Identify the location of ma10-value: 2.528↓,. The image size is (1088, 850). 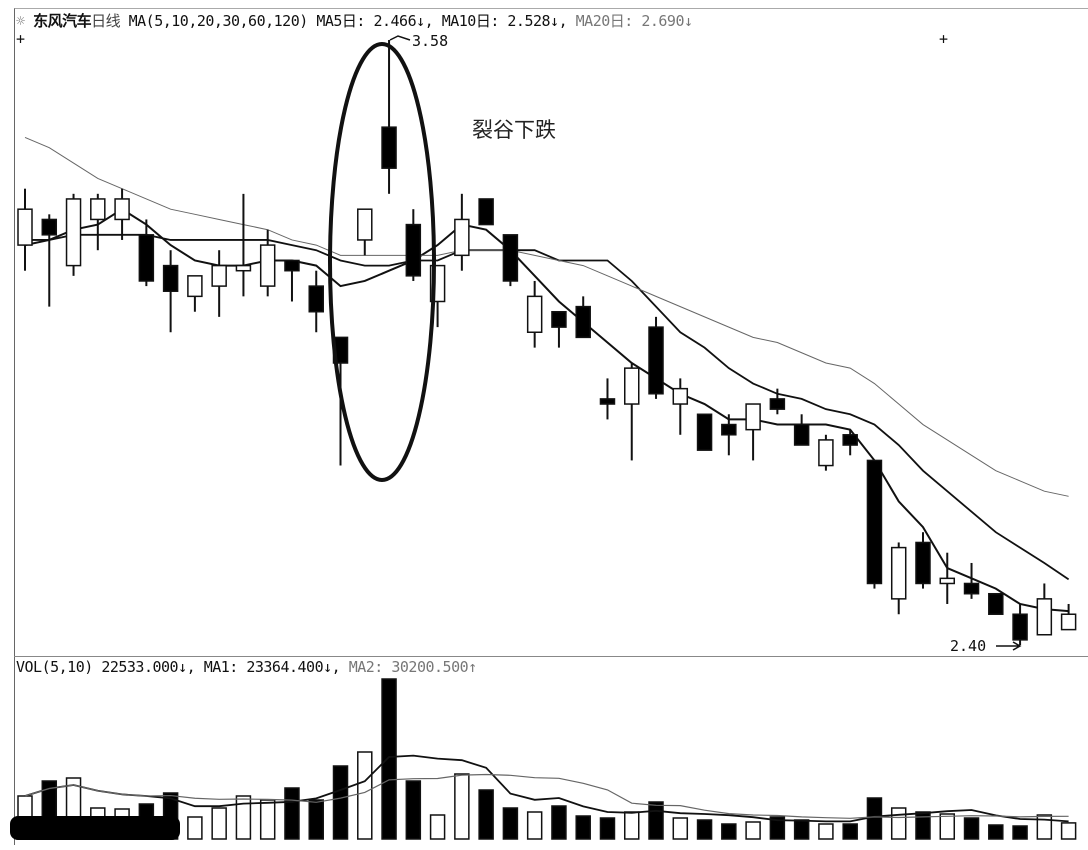
(537, 21).